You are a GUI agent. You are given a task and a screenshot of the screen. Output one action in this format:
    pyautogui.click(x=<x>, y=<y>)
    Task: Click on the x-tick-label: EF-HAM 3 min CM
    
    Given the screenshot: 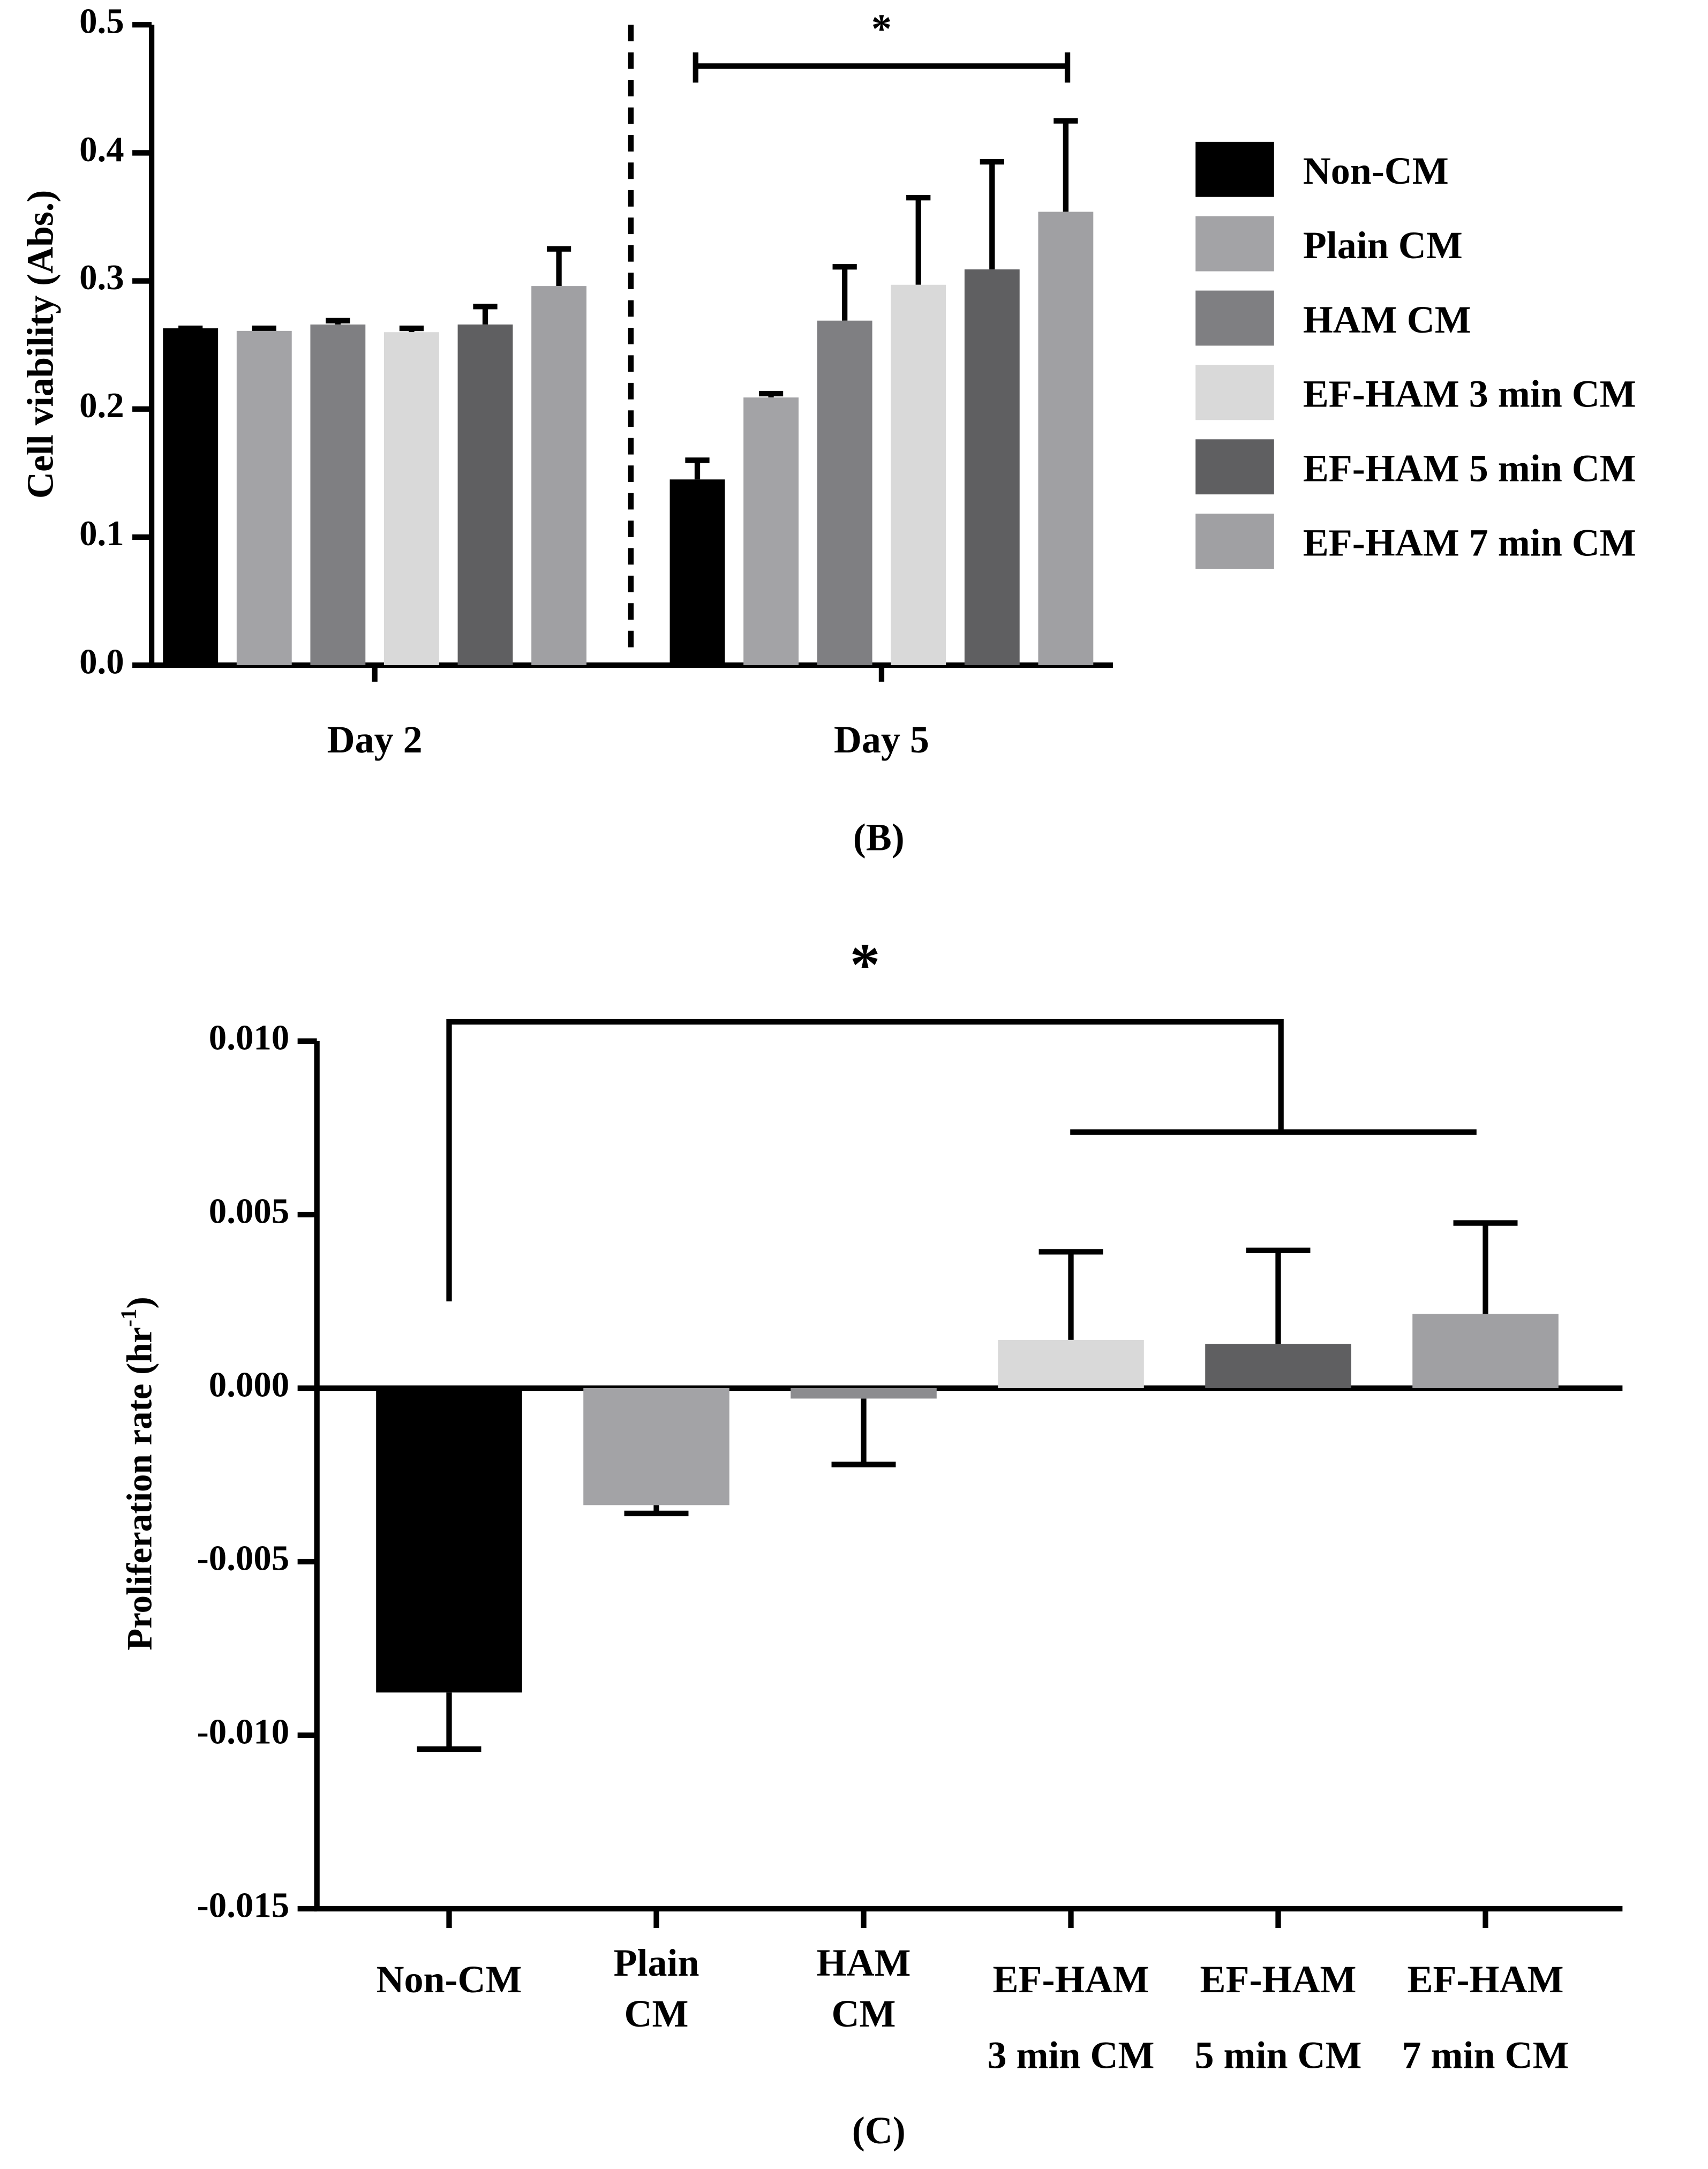 What is the action you would take?
    pyautogui.click(x=1071, y=2016)
    